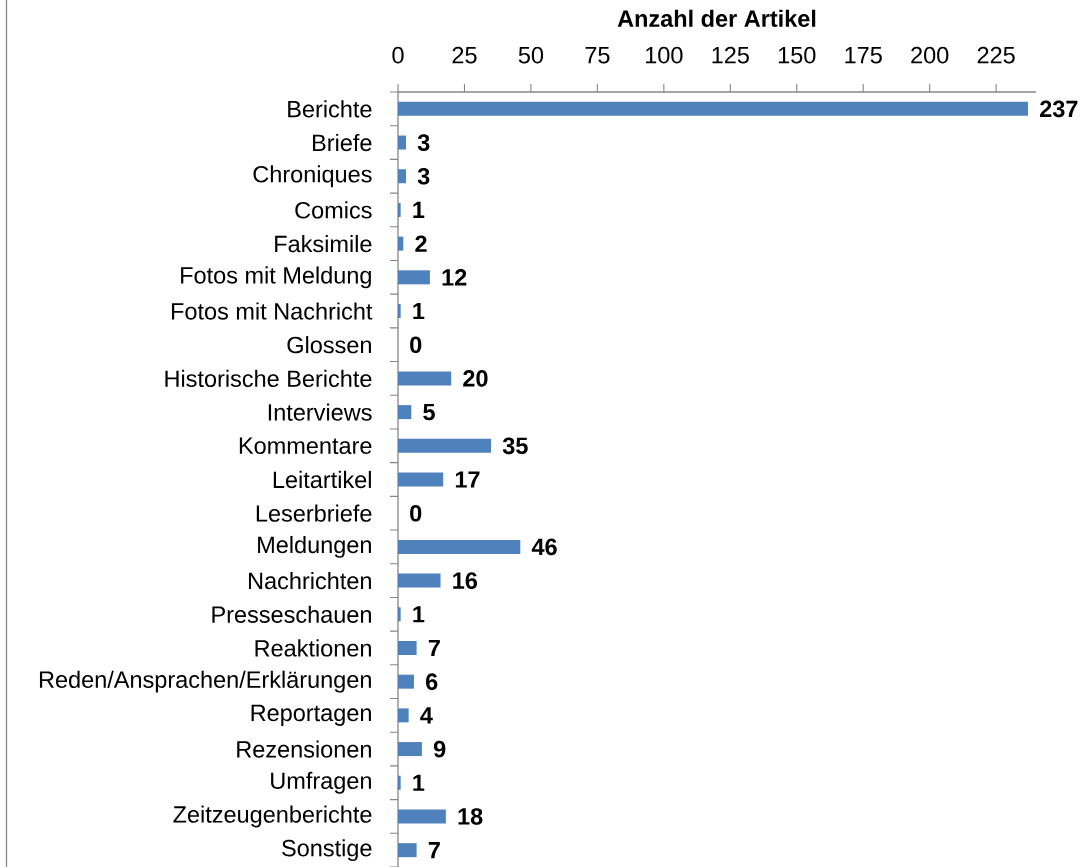 The height and width of the screenshot is (867, 1081). Describe the element at coordinates (314, 546) in the screenshot. I see `y-tick-label: Meldungen` at that location.